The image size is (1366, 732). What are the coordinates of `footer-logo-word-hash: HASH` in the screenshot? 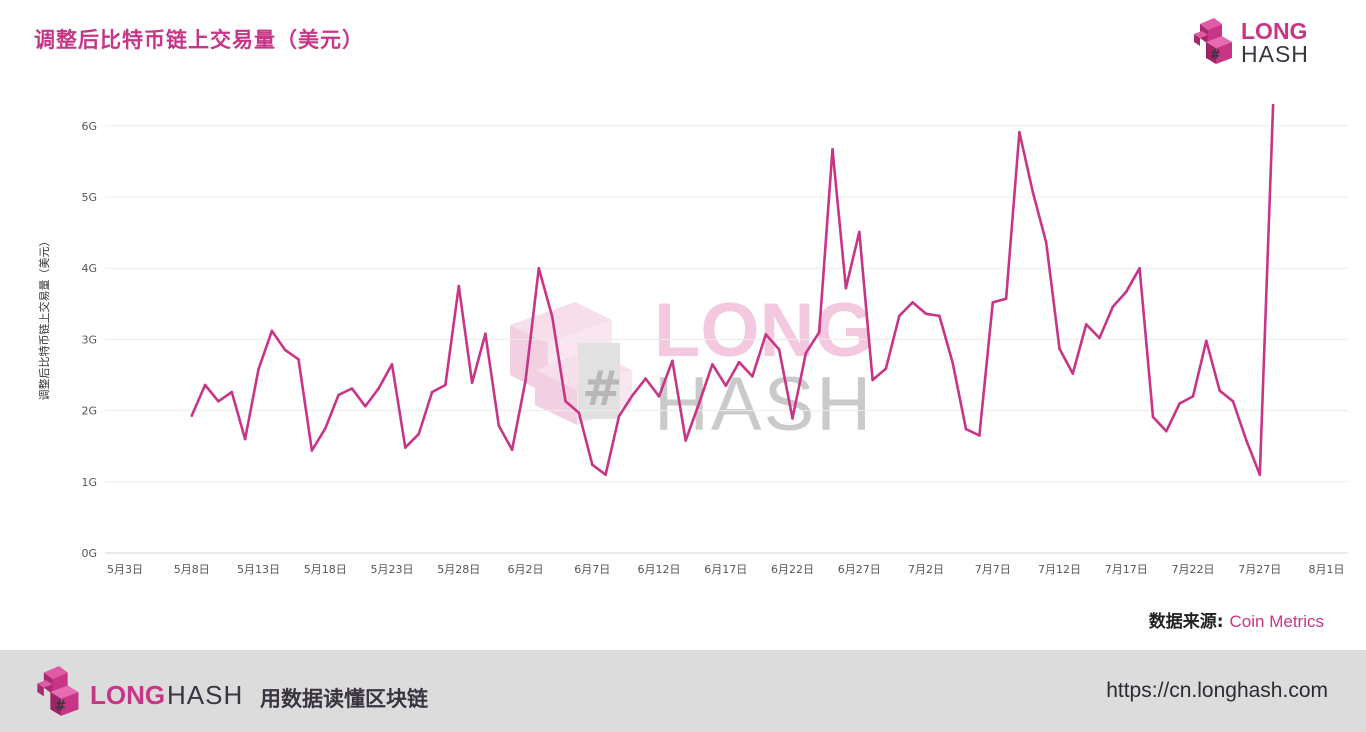 It's located at (205, 695).